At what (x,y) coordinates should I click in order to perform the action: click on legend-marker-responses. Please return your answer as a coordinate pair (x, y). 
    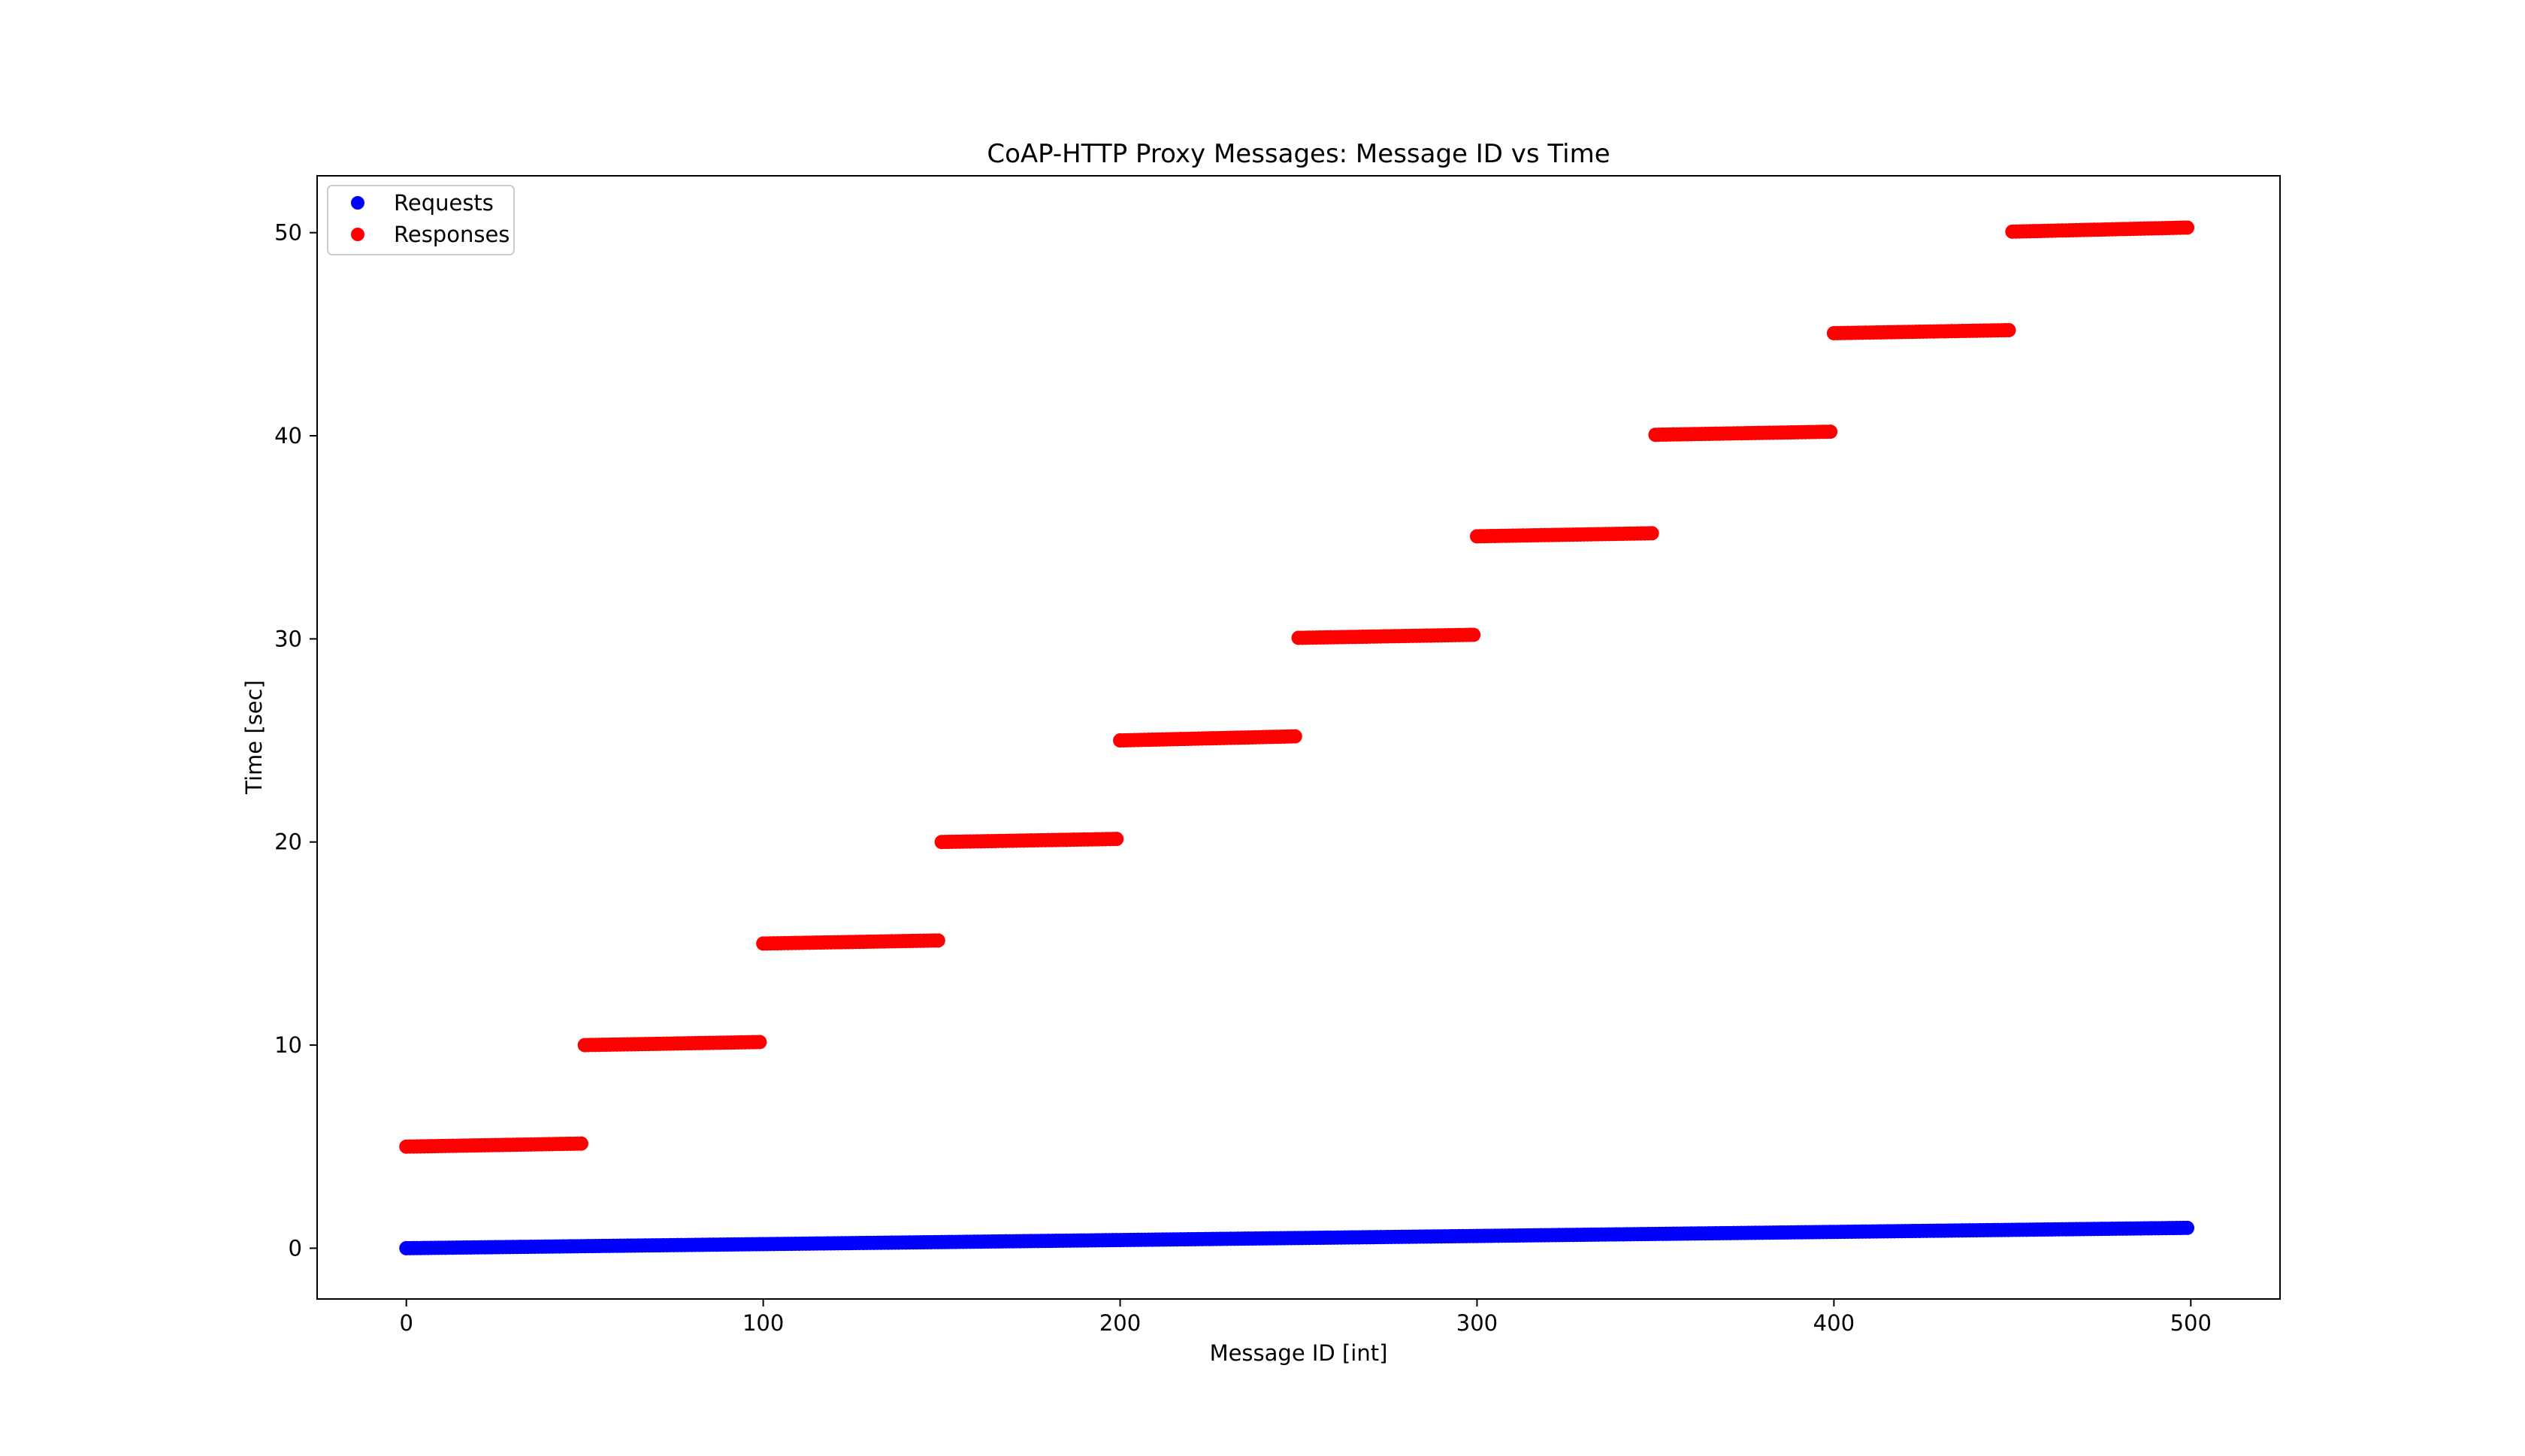
    Looking at the image, I should click on (357, 234).